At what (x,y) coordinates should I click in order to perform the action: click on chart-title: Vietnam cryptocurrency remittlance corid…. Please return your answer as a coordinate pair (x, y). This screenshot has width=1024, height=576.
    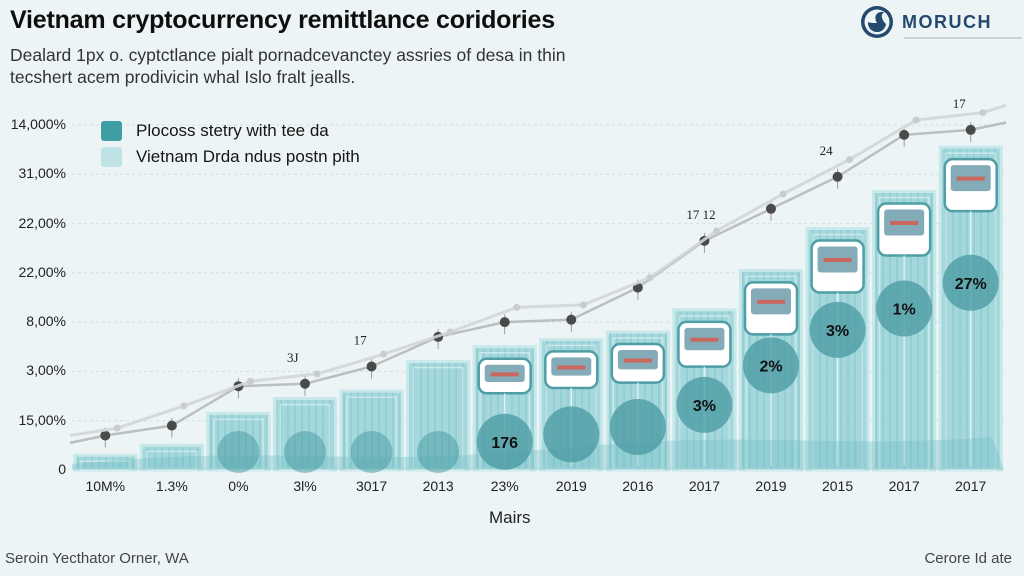
    Looking at the image, I should click on (282, 20).